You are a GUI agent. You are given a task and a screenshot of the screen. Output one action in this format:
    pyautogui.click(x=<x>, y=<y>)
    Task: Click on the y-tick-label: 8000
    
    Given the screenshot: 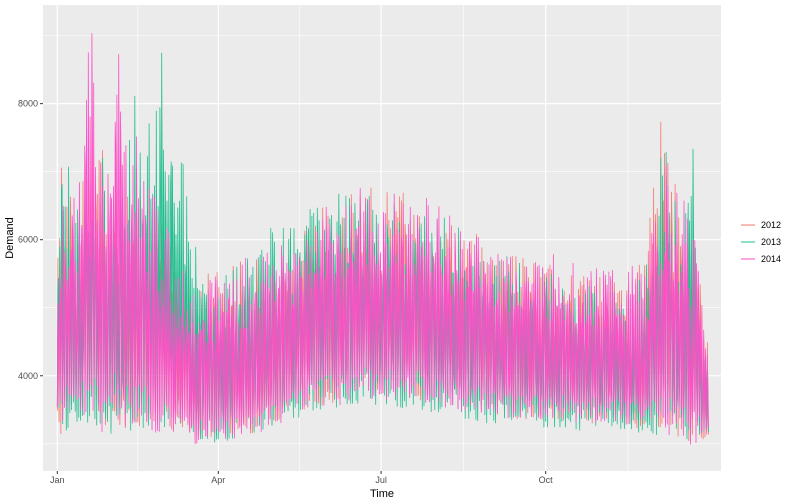 What is the action you would take?
    pyautogui.click(x=28, y=104)
    